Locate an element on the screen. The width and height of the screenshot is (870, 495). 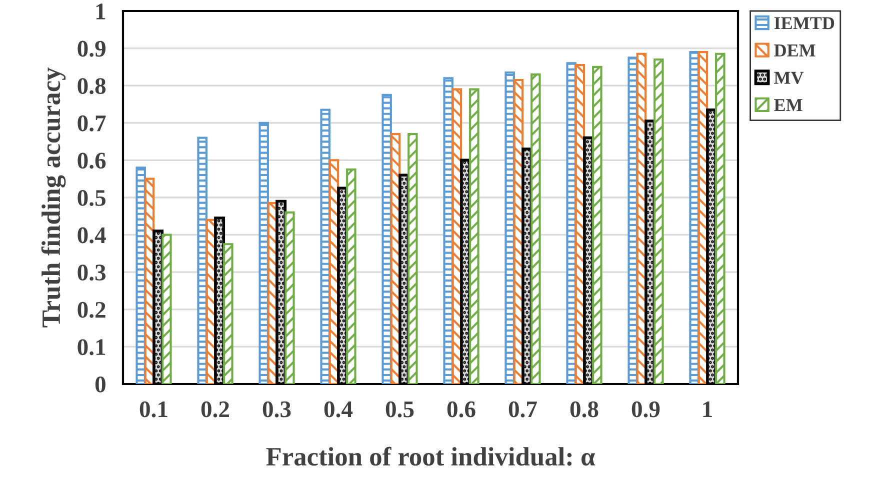
x-tick-label: 0.4 is located at coordinates (338, 409).